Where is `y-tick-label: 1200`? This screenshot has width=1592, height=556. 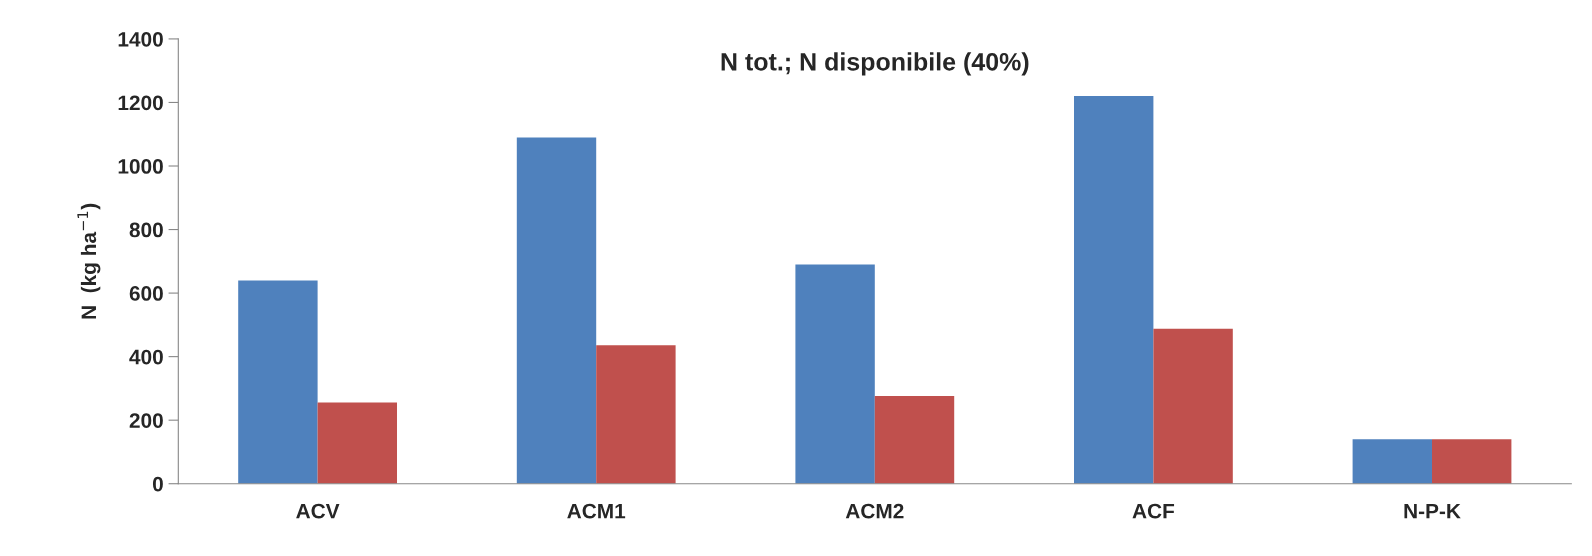
y-tick-label: 1200 is located at coordinates (140, 103).